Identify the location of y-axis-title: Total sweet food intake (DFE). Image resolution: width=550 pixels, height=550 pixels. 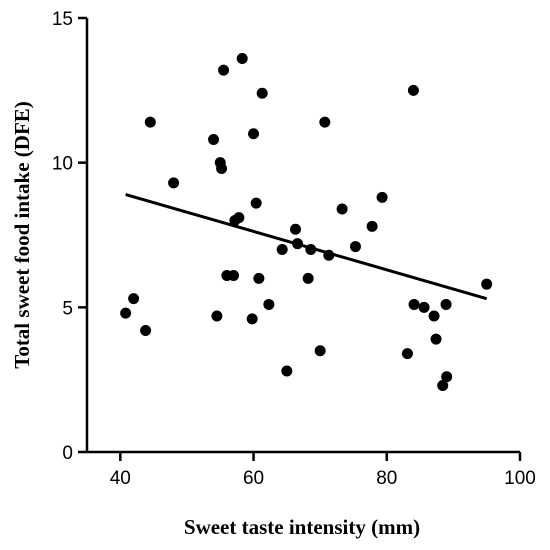
(22, 235).